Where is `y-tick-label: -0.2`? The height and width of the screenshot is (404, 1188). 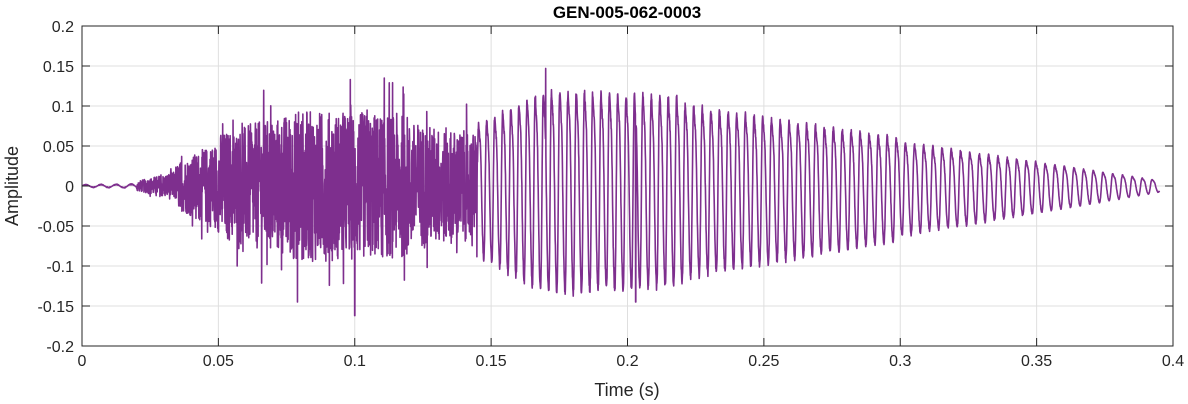 y-tick-label: -0.2 is located at coordinates (60, 347).